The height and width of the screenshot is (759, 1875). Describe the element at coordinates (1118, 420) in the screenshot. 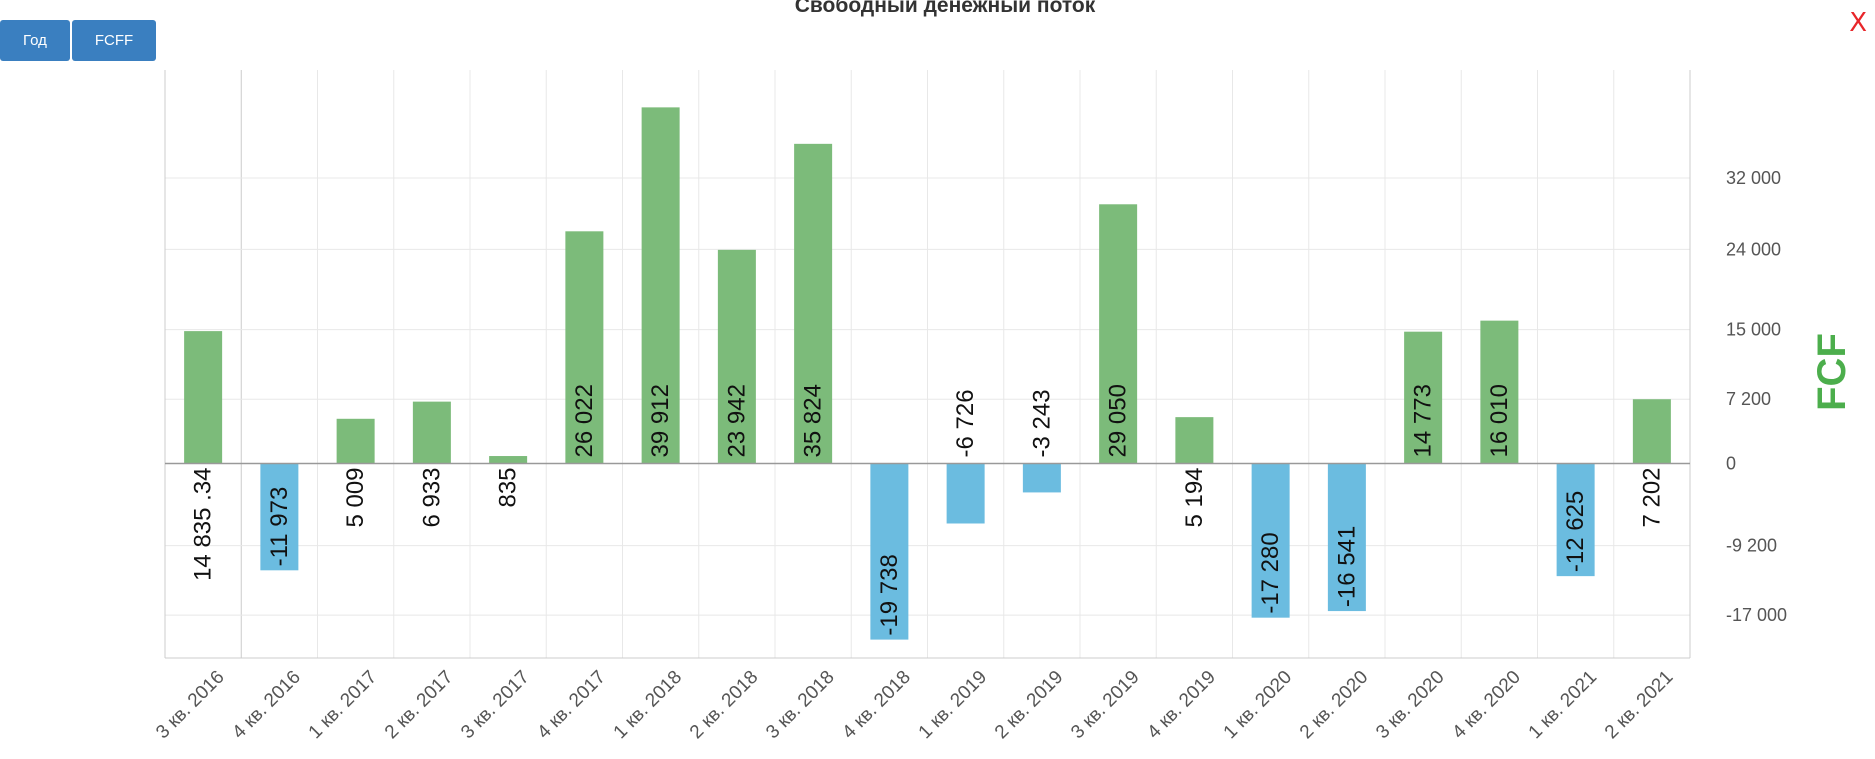

I see `bar-value-label: 29 050` at that location.